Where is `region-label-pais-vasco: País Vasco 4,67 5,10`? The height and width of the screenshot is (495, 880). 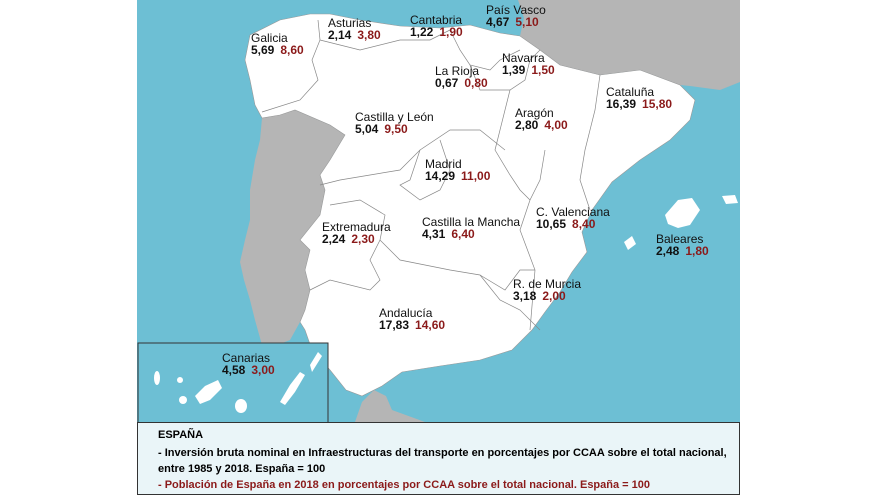
region-label-pais-vasco: País Vasco 4,67 5,10 is located at coordinates (516, 16).